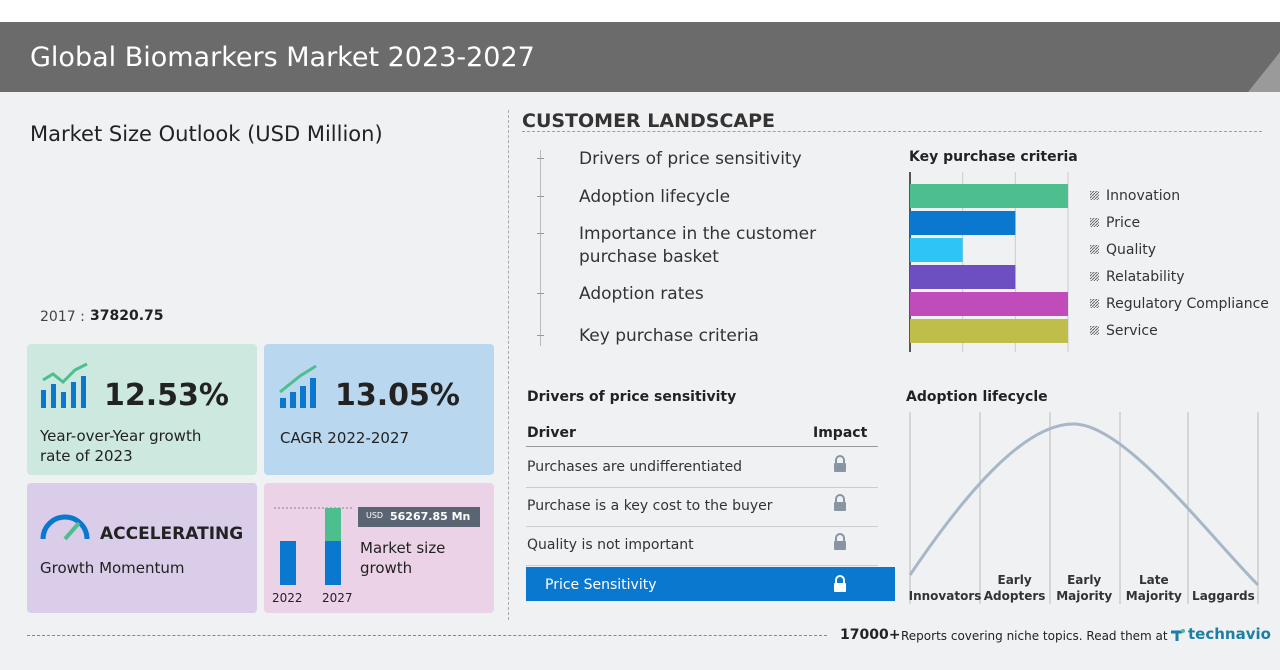  What do you see at coordinates (1145, 277) in the screenshot?
I see `legend-label: Relatability` at bounding box center [1145, 277].